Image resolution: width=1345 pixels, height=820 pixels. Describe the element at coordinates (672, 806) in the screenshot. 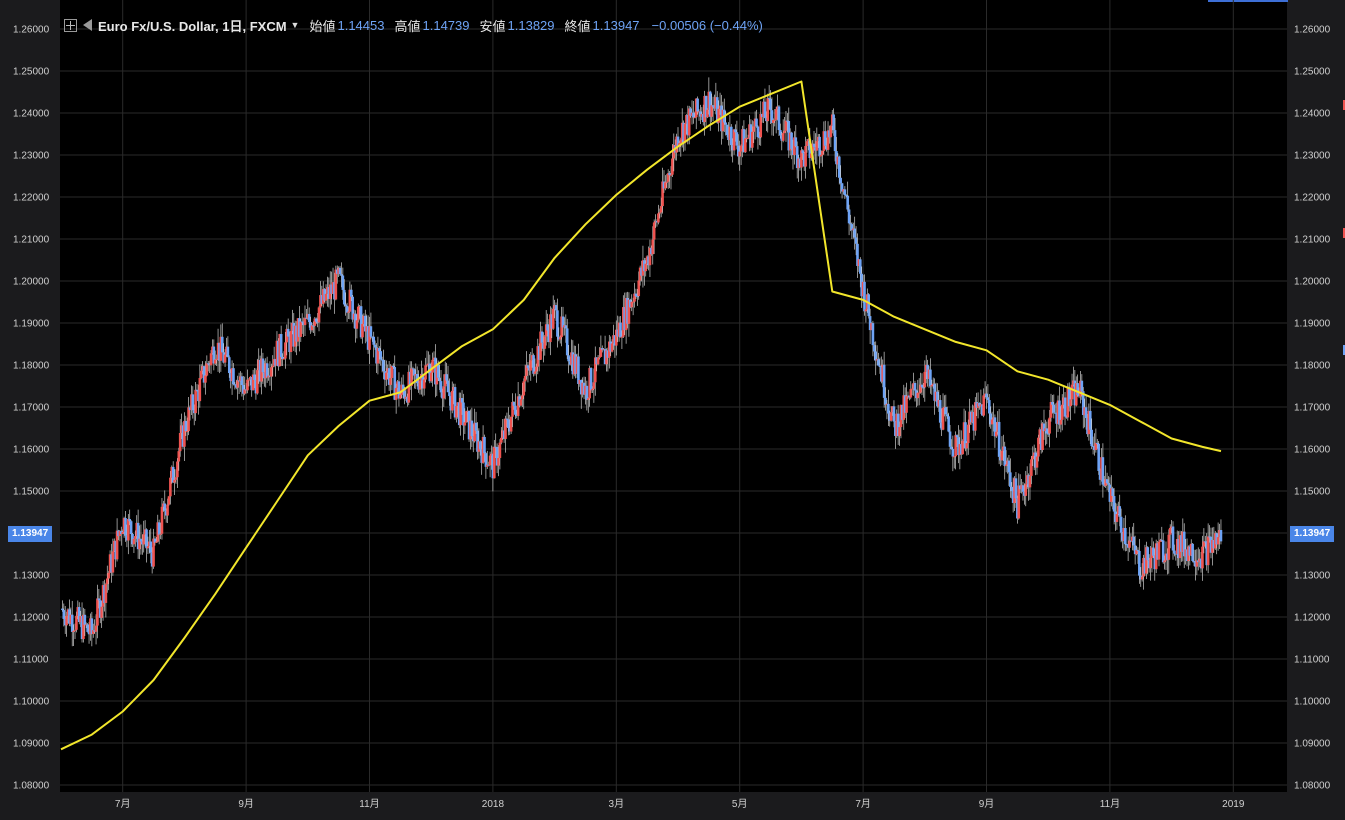

I see `time-axis` at that location.